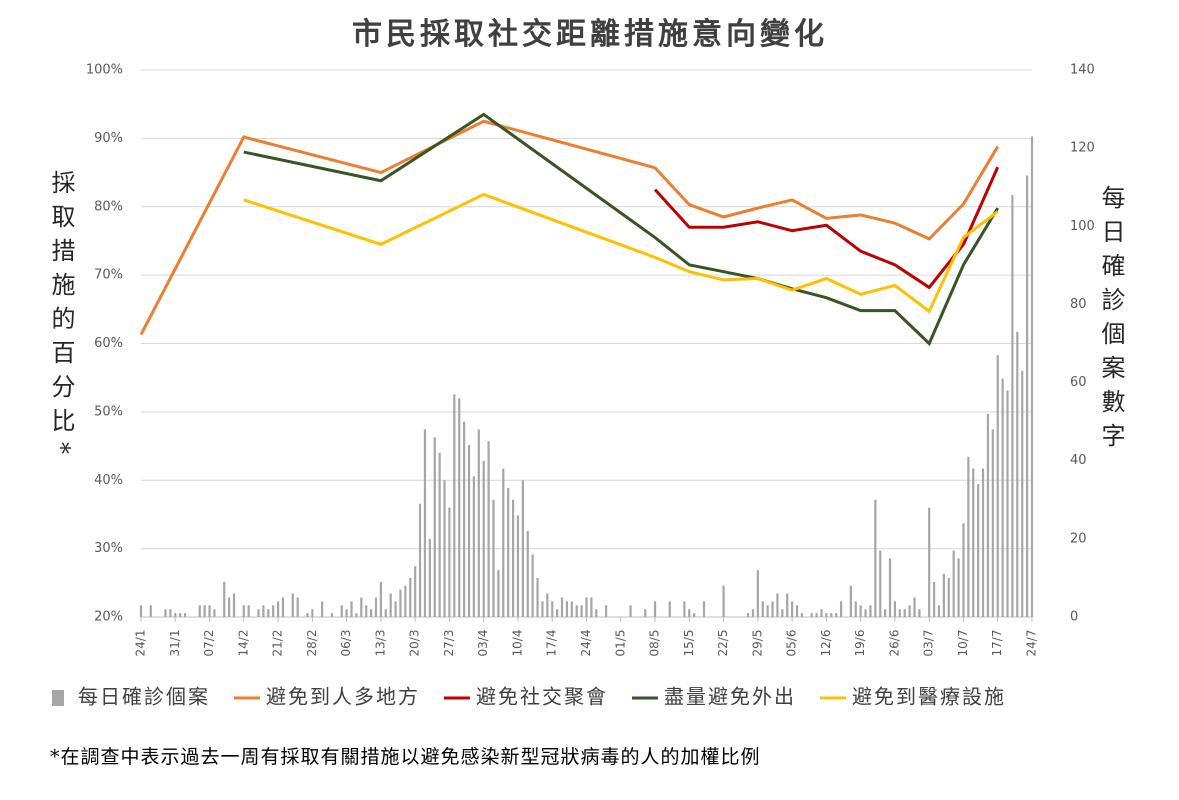 The image size is (1179, 800). Describe the element at coordinates (590, 34) in the screenshot. I see `chart-title: 市民採取社交距離措施意向變化` at that location.